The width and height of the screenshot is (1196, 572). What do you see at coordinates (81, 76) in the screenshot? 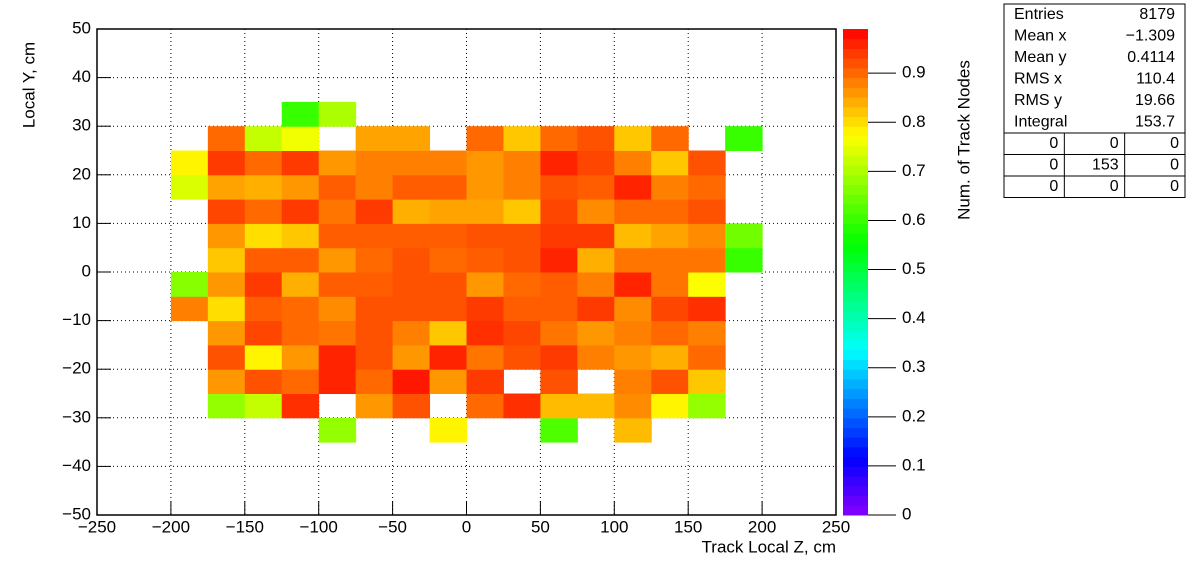
I see `y-tick-label: 40` at bounding box center [81, 76].